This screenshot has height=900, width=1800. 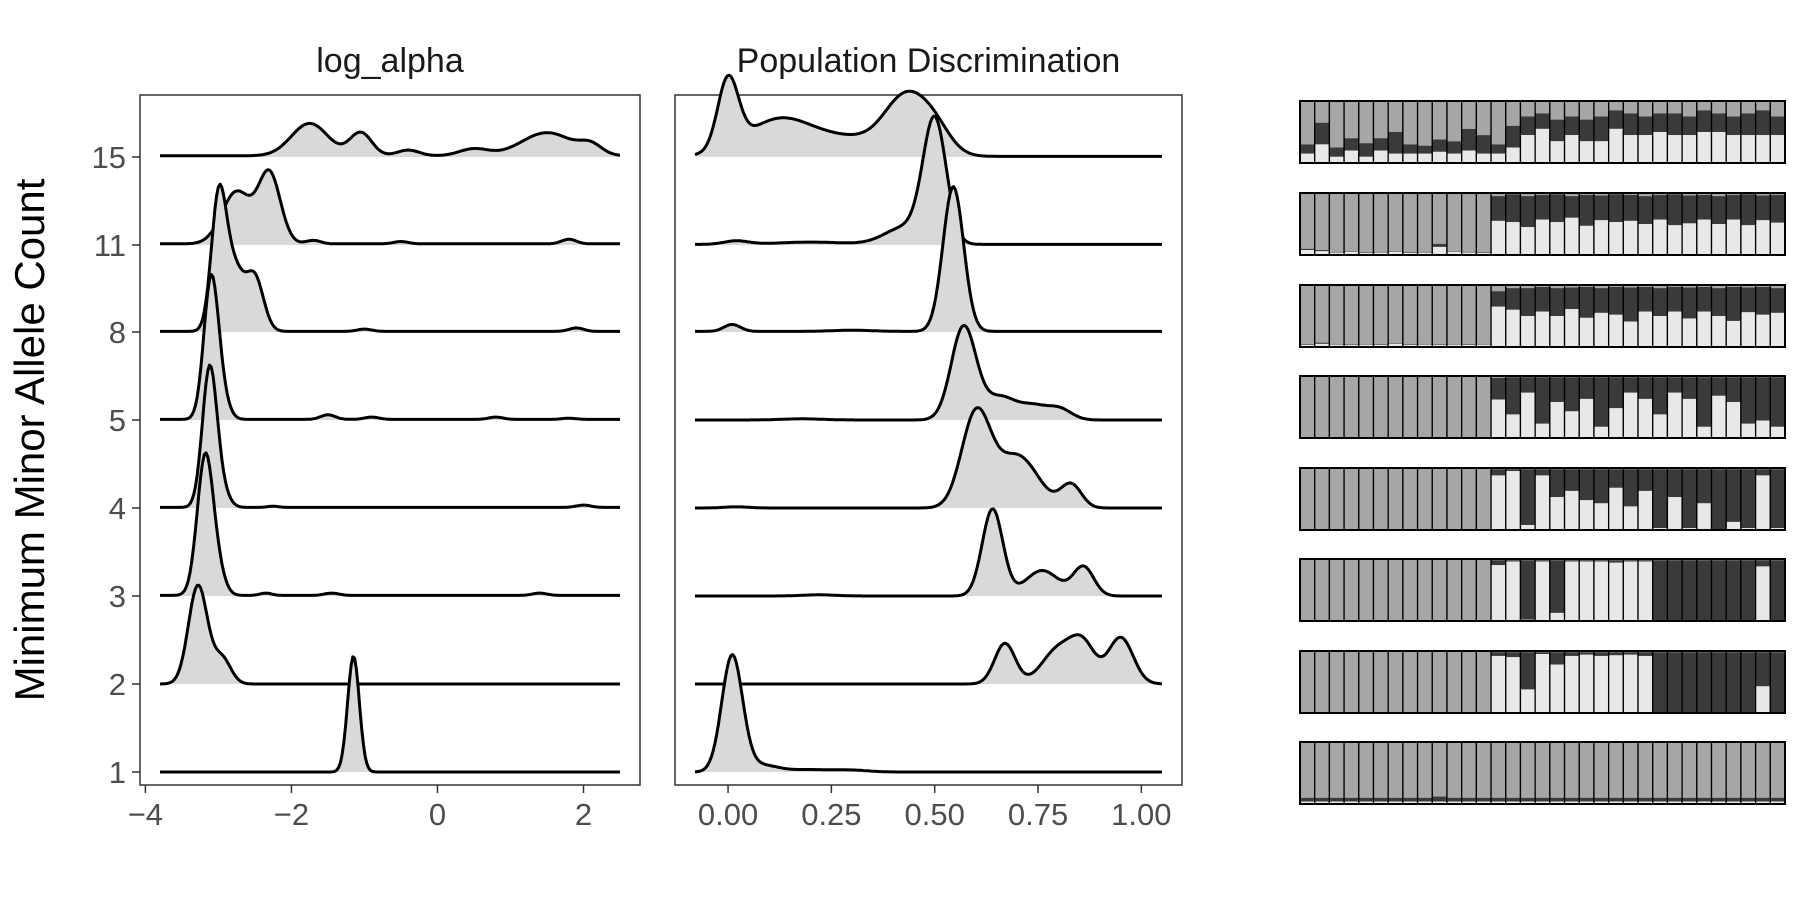 What do you see at coordinates (1141, 814) in the screenshot?
I see `x-tick-label: 1.00` at bounding box center [1141, 814].